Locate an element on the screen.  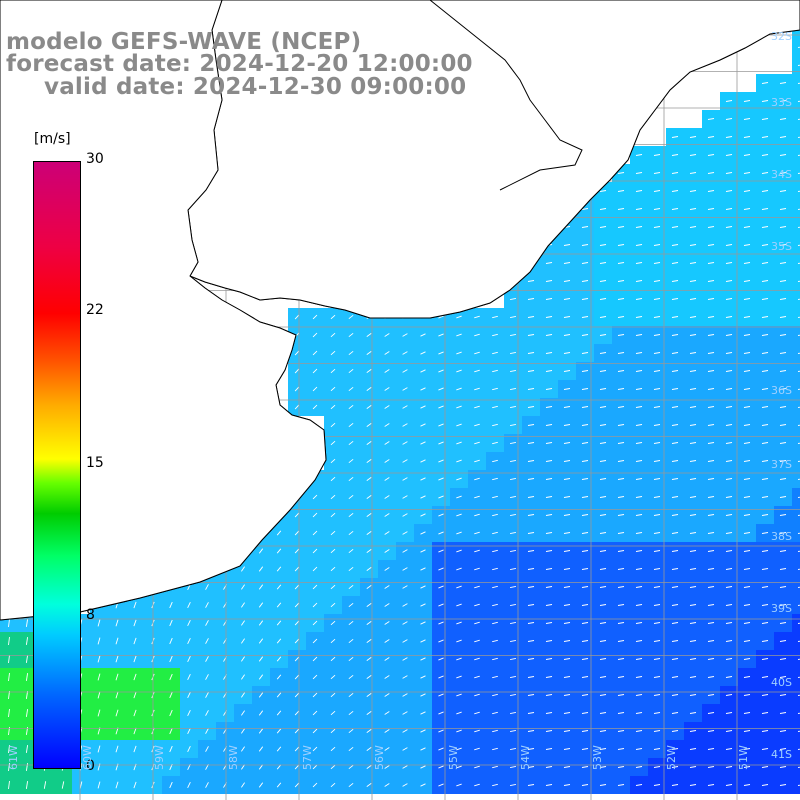
lon-label: 52W is located at coordinates (671, 757).